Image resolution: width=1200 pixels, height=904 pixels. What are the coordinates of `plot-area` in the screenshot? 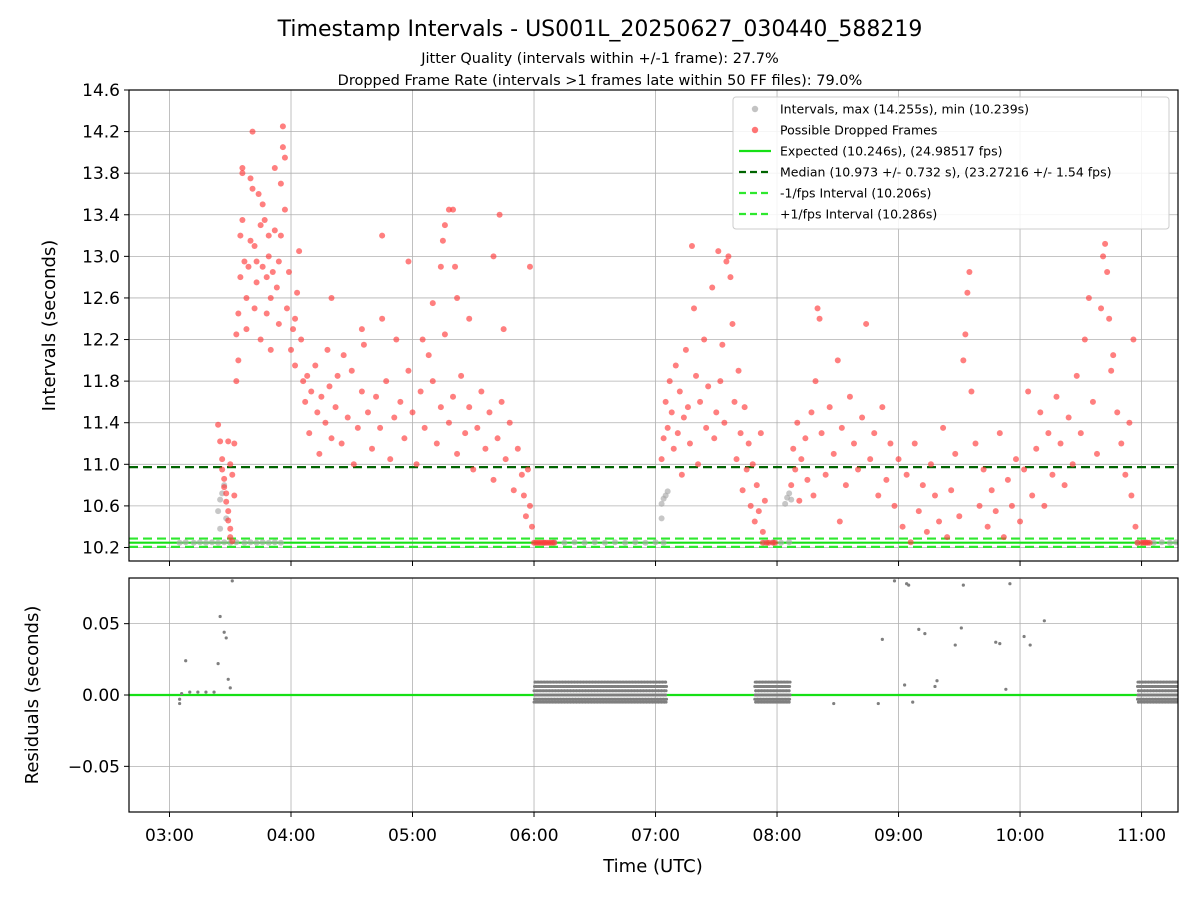 It's located at (653, 642).